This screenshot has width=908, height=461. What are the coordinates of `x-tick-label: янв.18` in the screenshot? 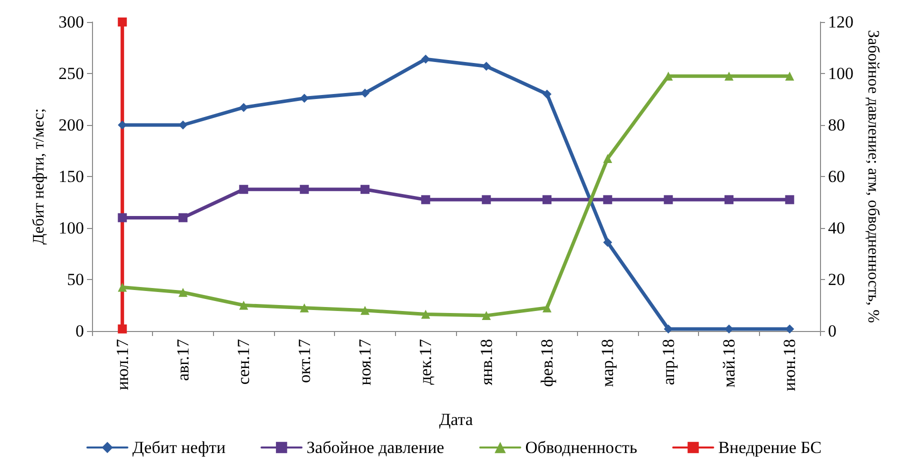 It's located at (486, 362).